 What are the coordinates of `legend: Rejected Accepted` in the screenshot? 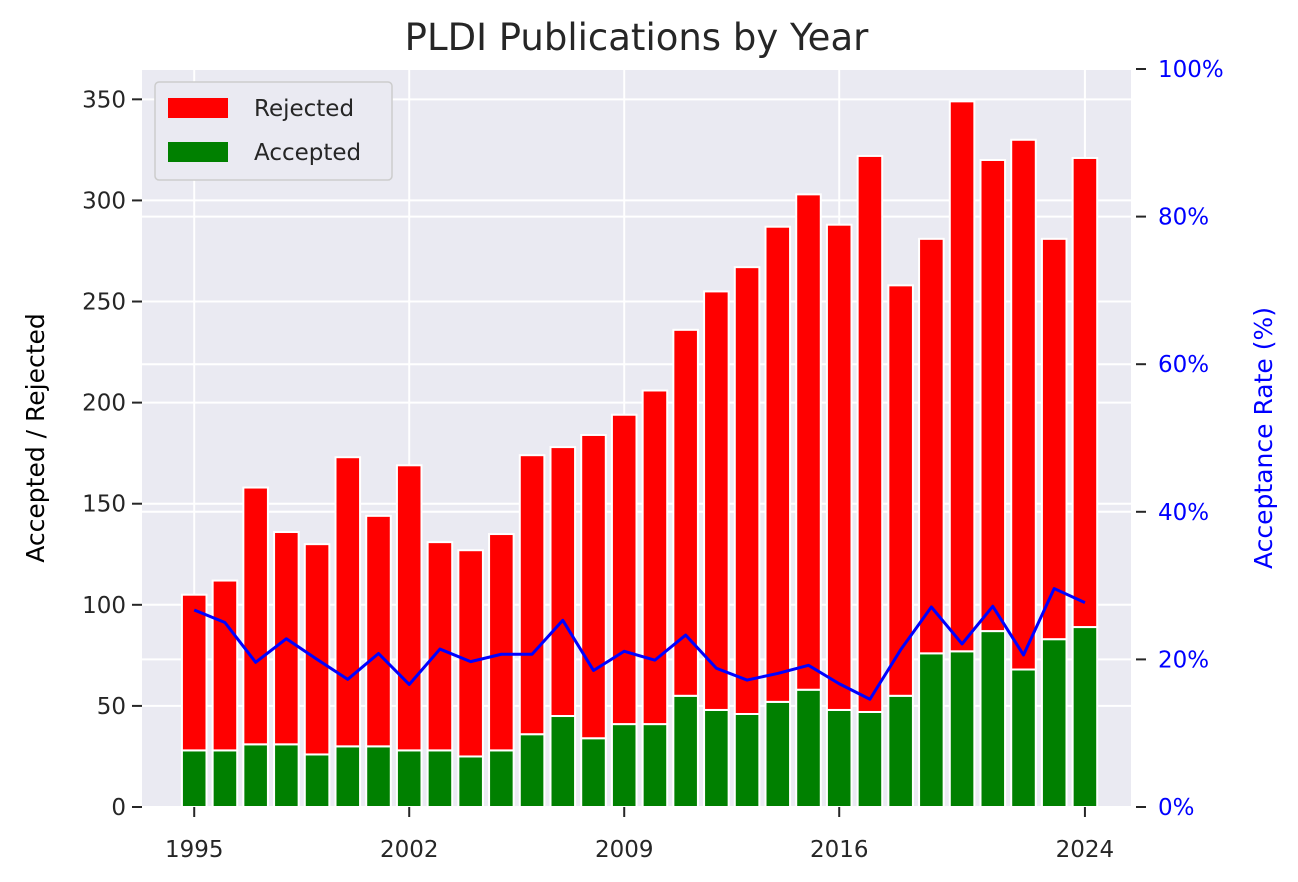 It's located at (273, 131).